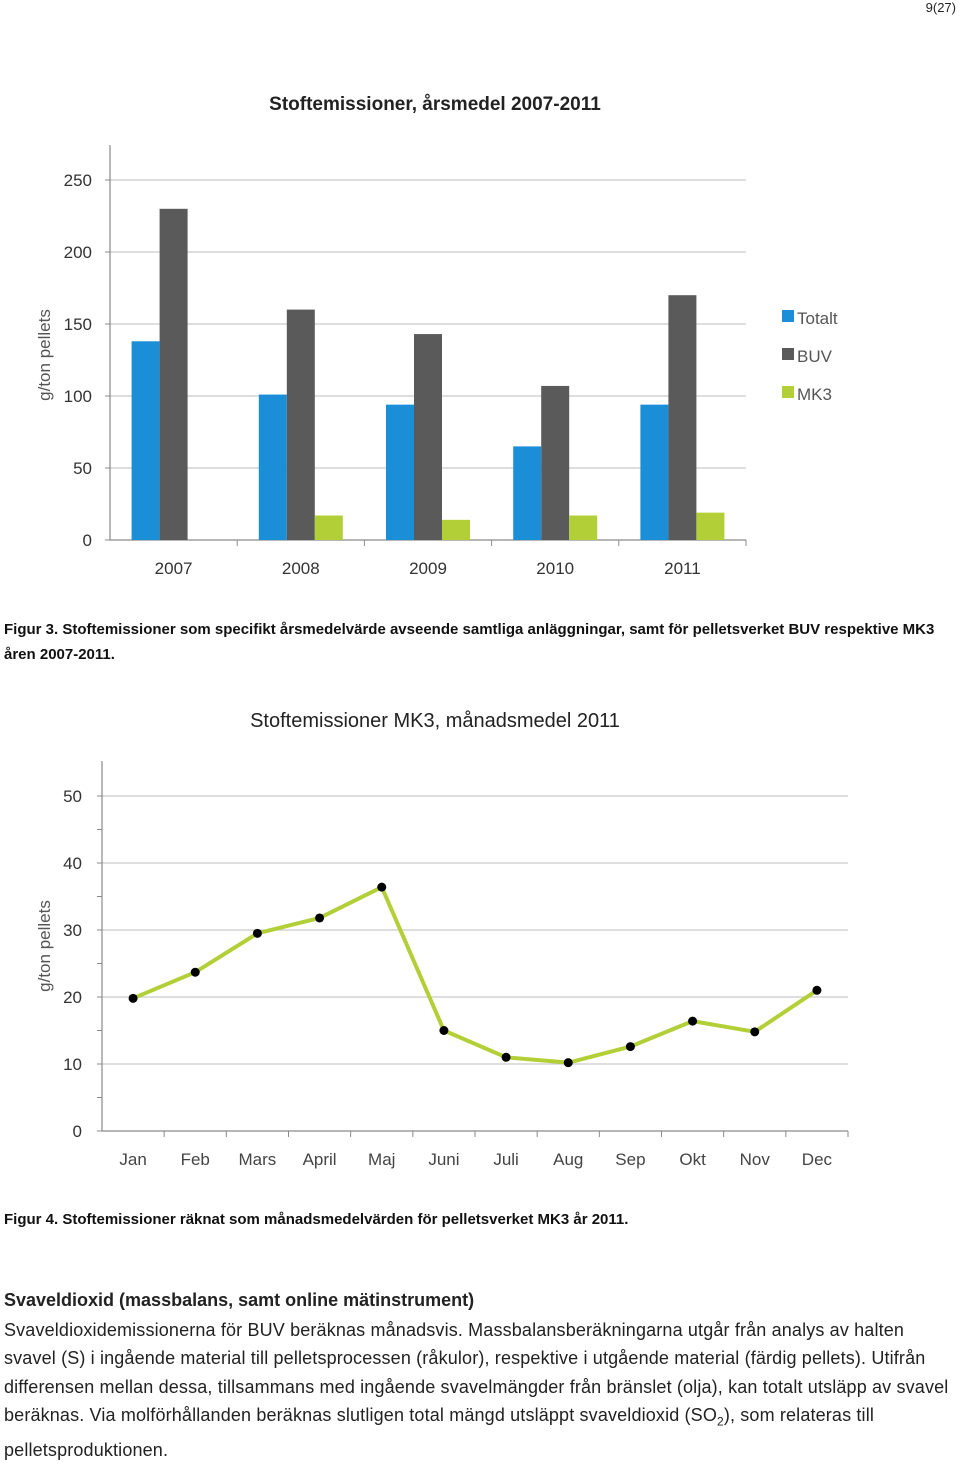 The height and width of the screenshot is (1464, 960). Describe the element at coordinates (506, 1057) in the screenshot. I see `data-point-juli` at that location.